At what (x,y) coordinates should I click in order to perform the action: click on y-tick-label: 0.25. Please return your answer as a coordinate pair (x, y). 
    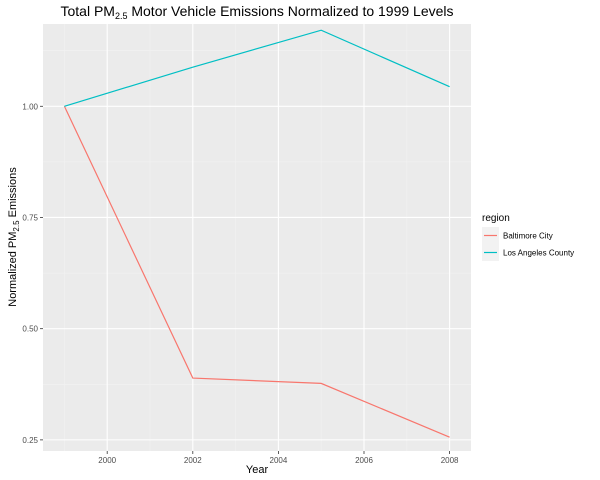
    Looking at the image, I should click on (30, 440).